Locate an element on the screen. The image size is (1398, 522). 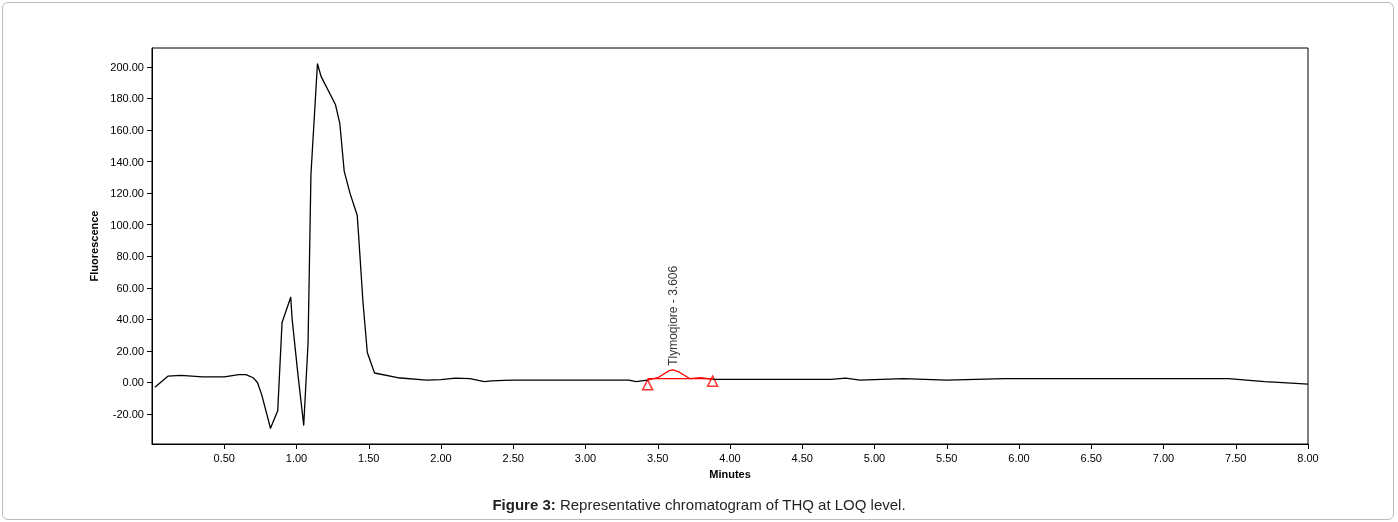
x-tick-label: 5.50 is located at coordinates (947, 457).